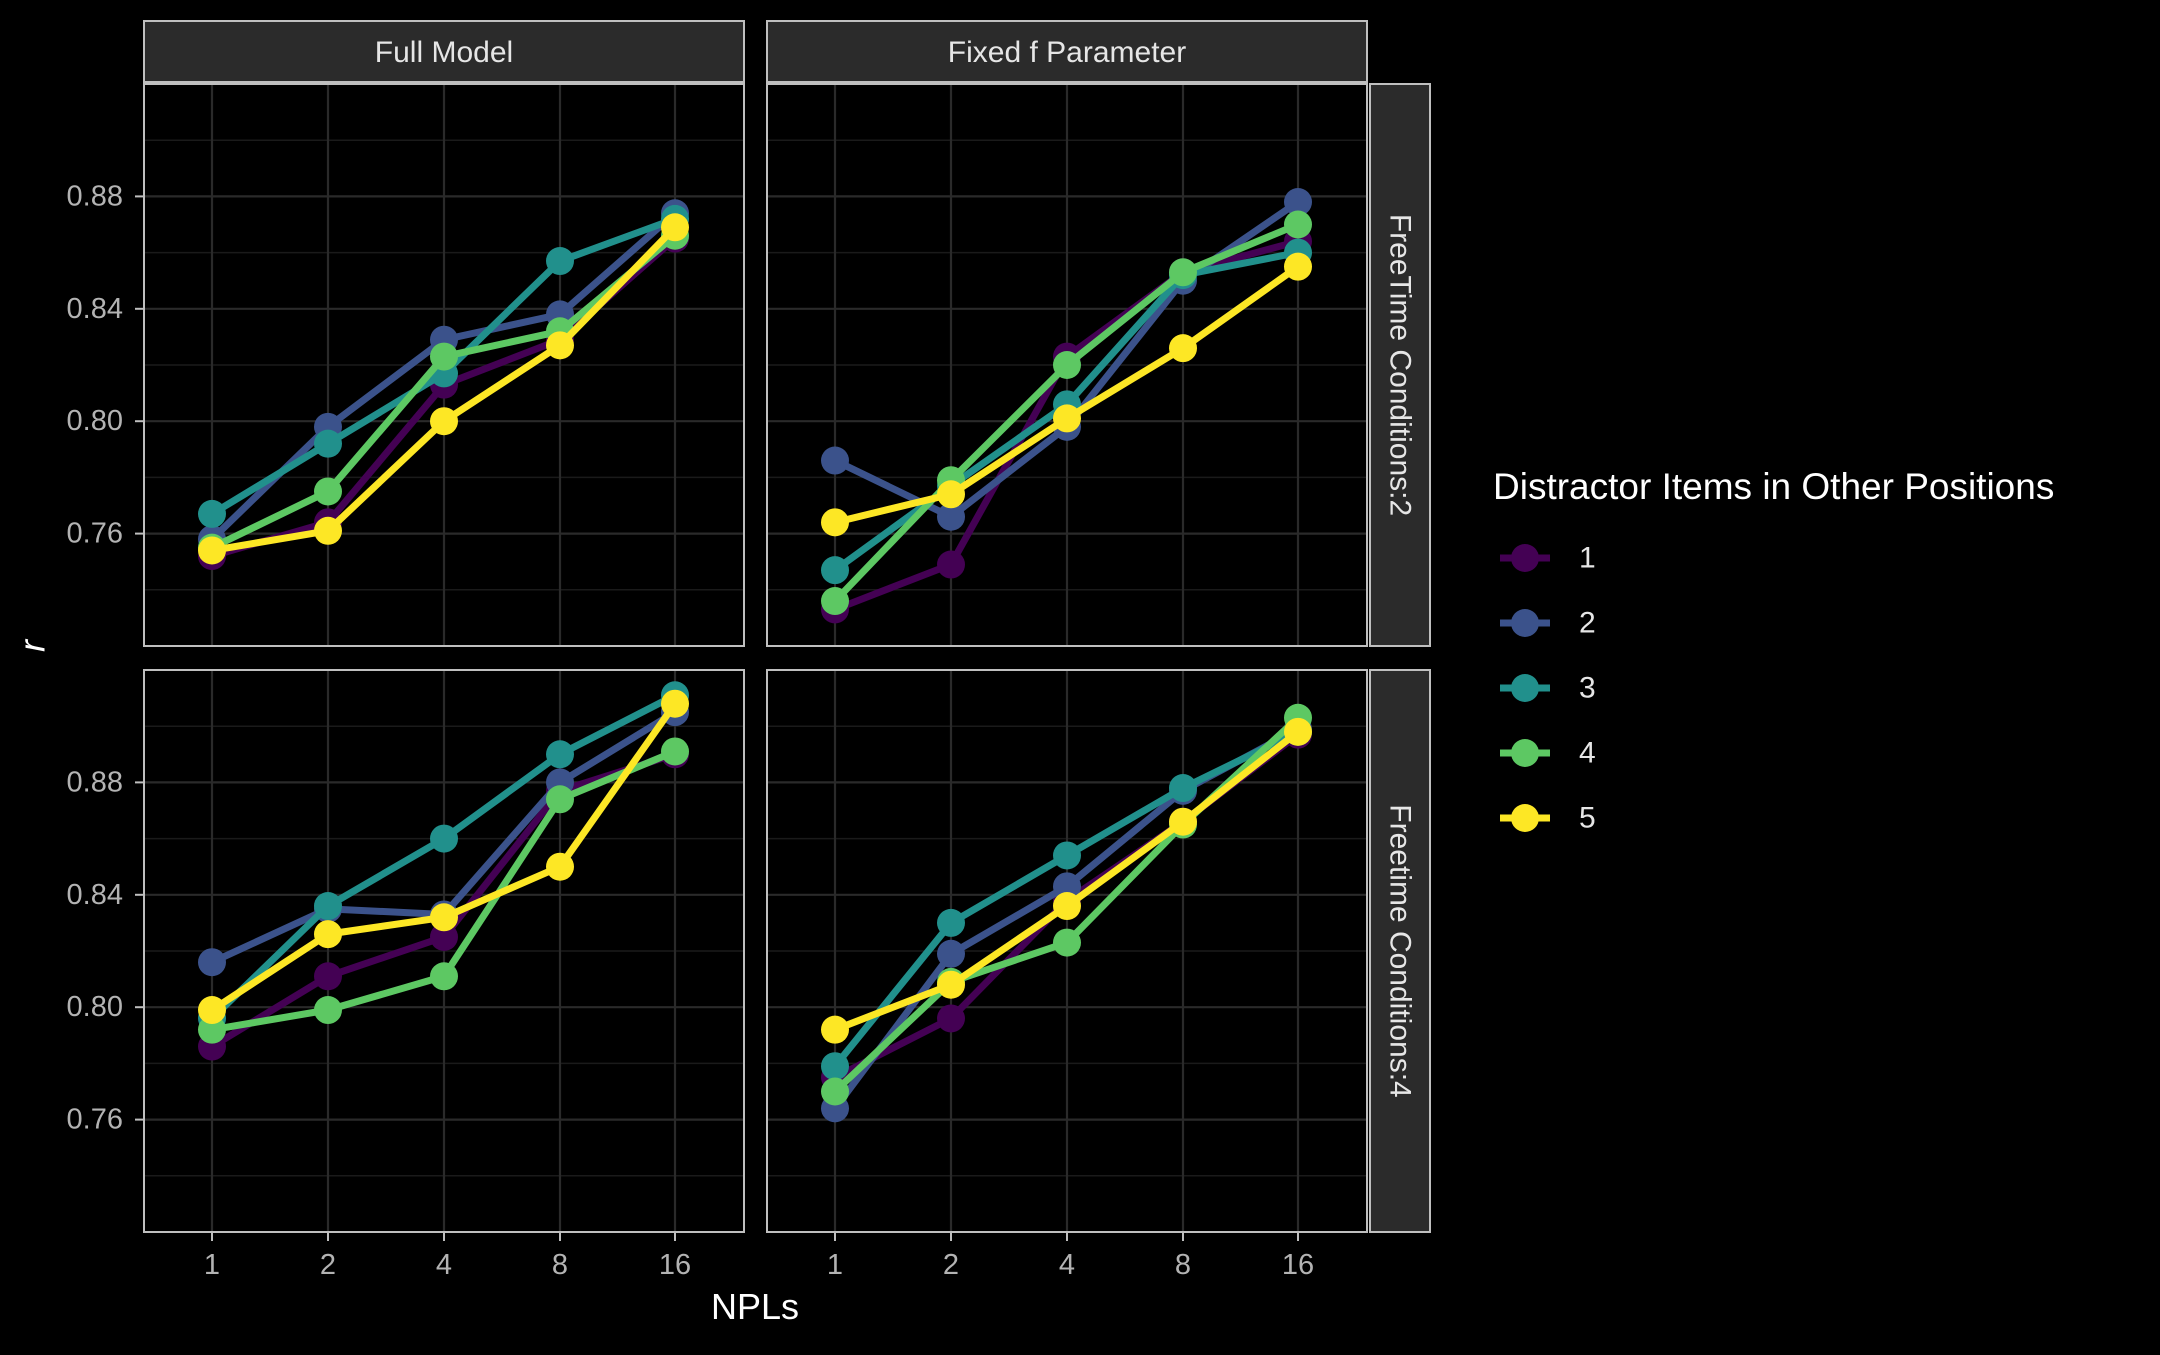 This screenshot has width=2160, height=1355. I want to click on legend-item: 3, so click(1548, 688).